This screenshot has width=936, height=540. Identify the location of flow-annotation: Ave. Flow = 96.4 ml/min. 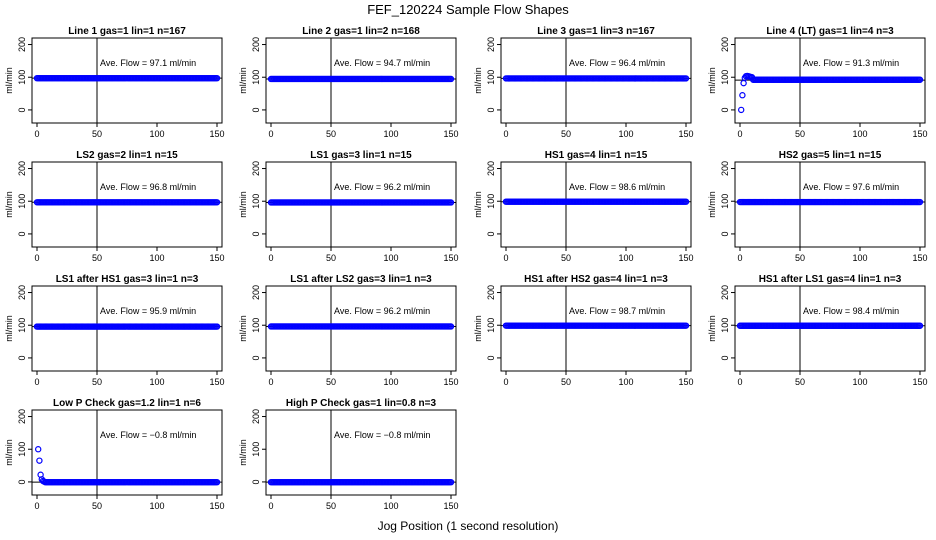
(617, 63).